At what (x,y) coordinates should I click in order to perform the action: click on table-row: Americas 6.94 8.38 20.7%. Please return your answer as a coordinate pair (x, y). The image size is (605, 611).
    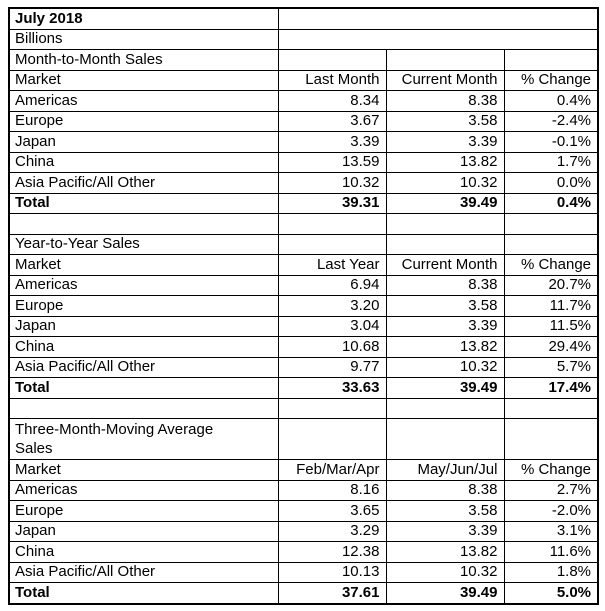
    Looking at the image, I should click on (303, 285).